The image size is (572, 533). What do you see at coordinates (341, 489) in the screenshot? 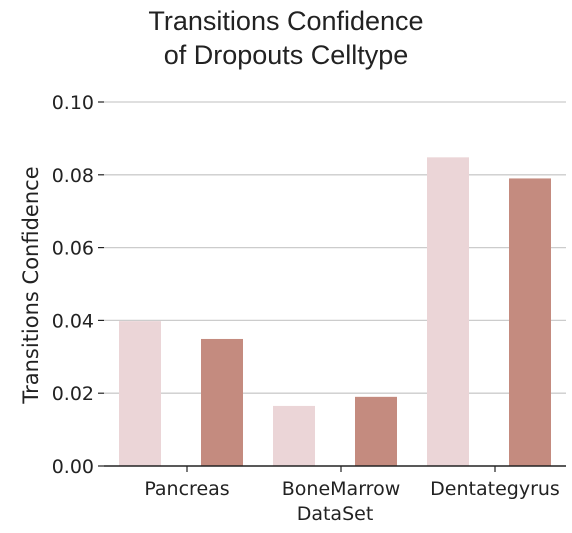
I see `x-tick-label: BoneMarrow` at bounding box center [341, 489].